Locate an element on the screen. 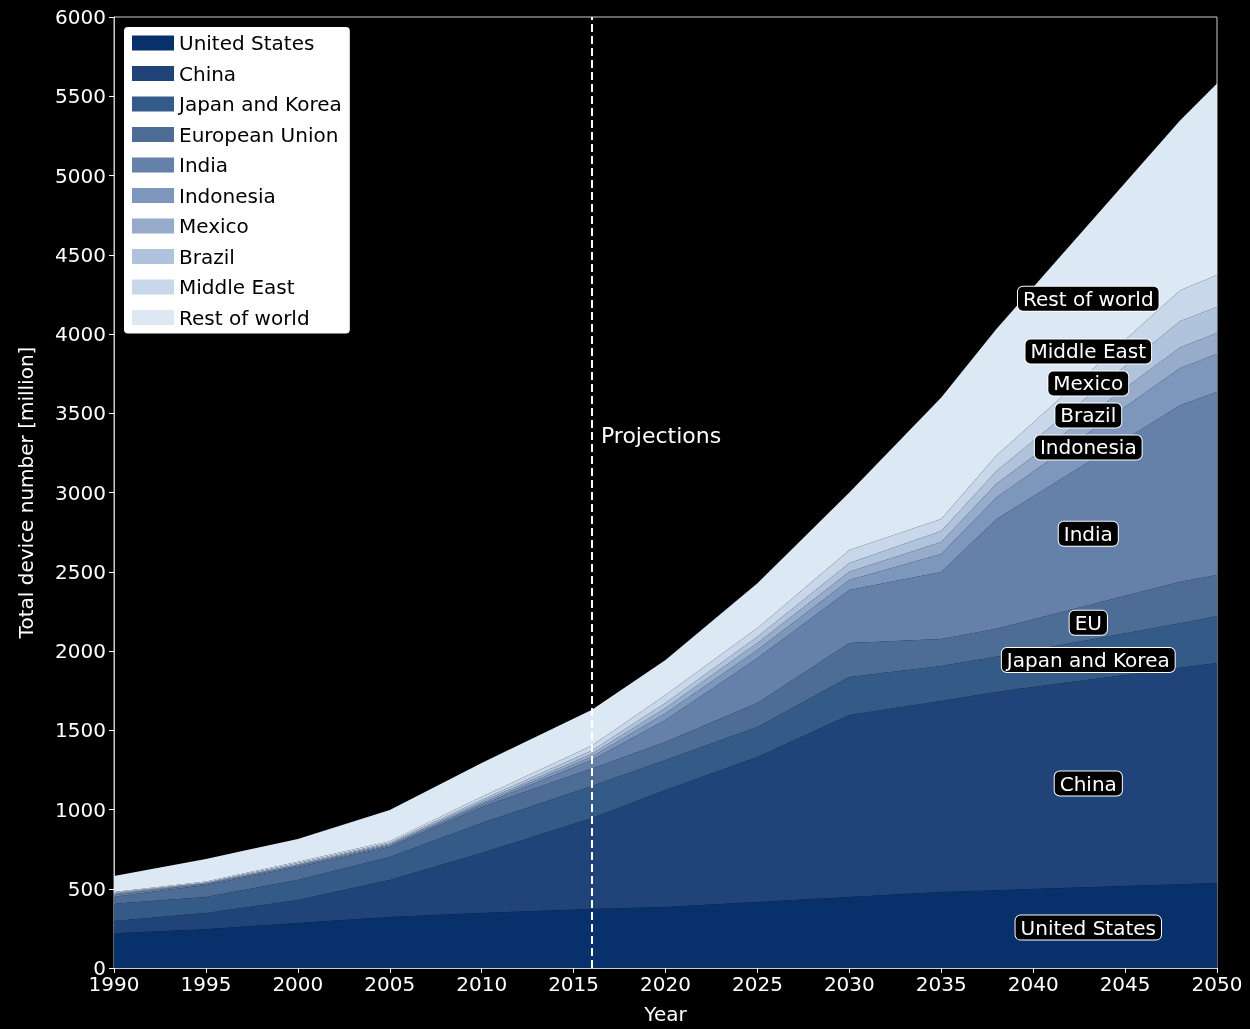  annotation: Japan and Korea is located at coordinates (1087, 659).